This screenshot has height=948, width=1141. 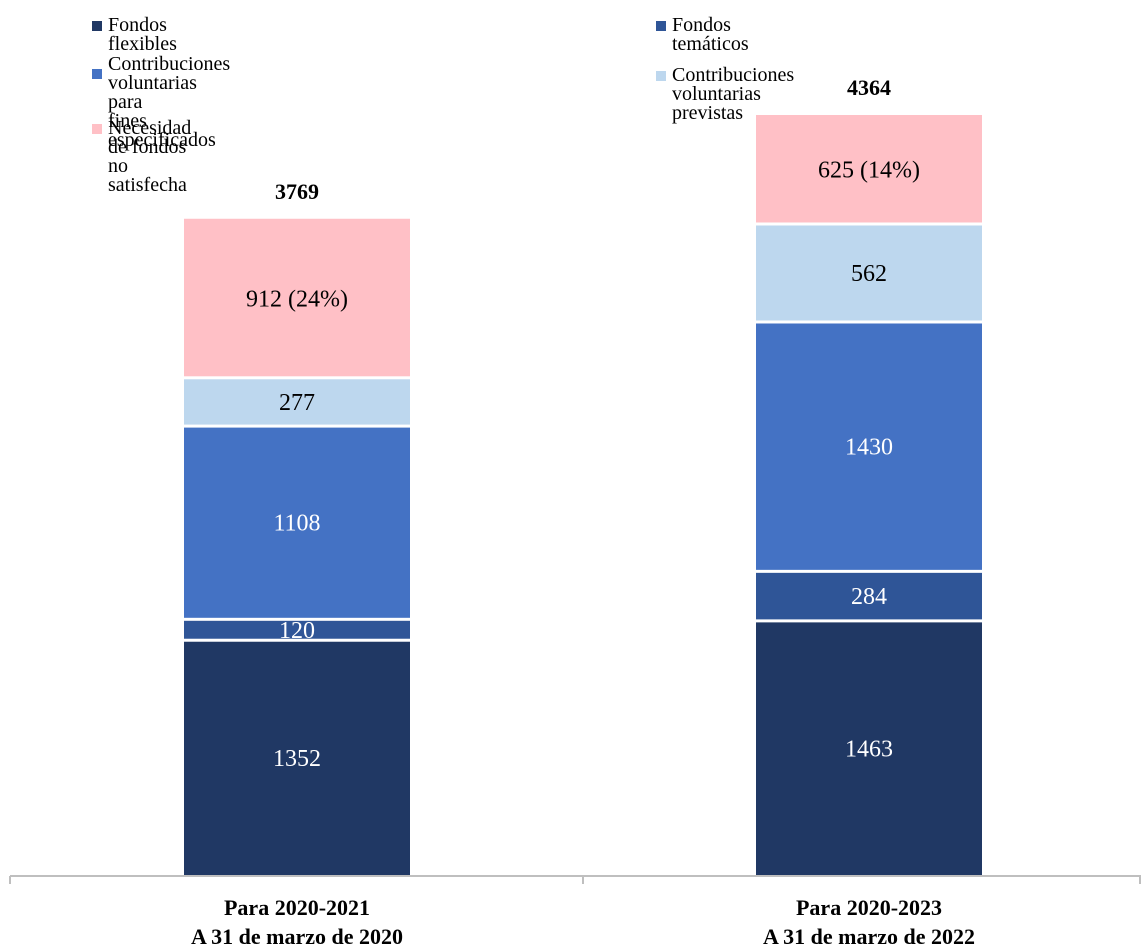 I want to click on legend-item-fondos-flexibles: Fondos flexibles, so click(x=134, y=34).